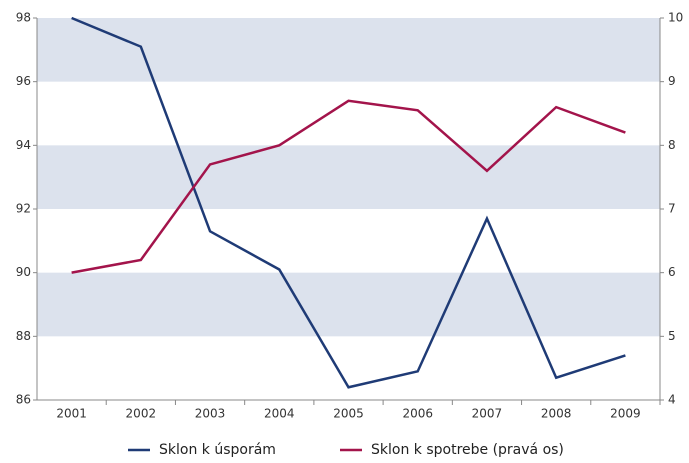 The image size is (689, 463). What do you see at coordinates (487, 414) in the screenshot?
I see `x-tick-label: 2007` at bounding box center [487, 414].